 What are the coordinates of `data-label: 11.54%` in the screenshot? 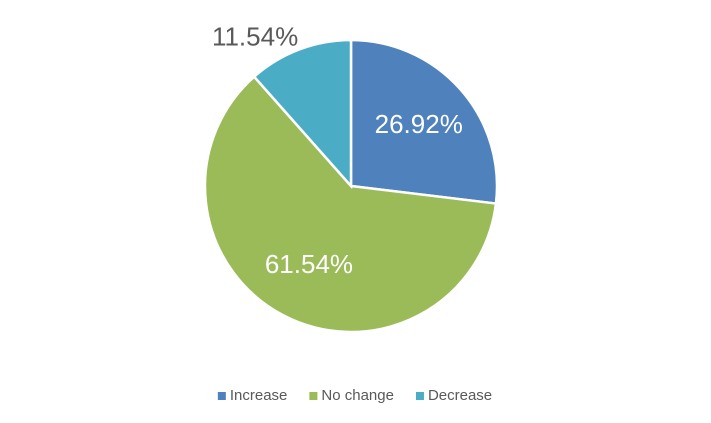 It's located at (255, 36).